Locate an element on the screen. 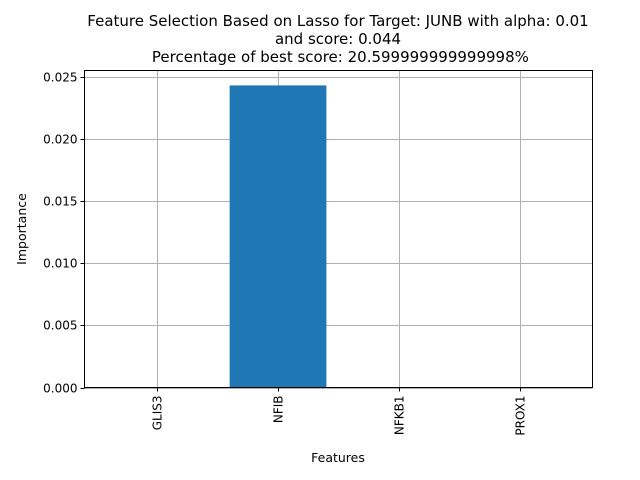 The width and height of the screenshot is (640, 480). x-axis-label: Features is located at coordinates (338, 457).